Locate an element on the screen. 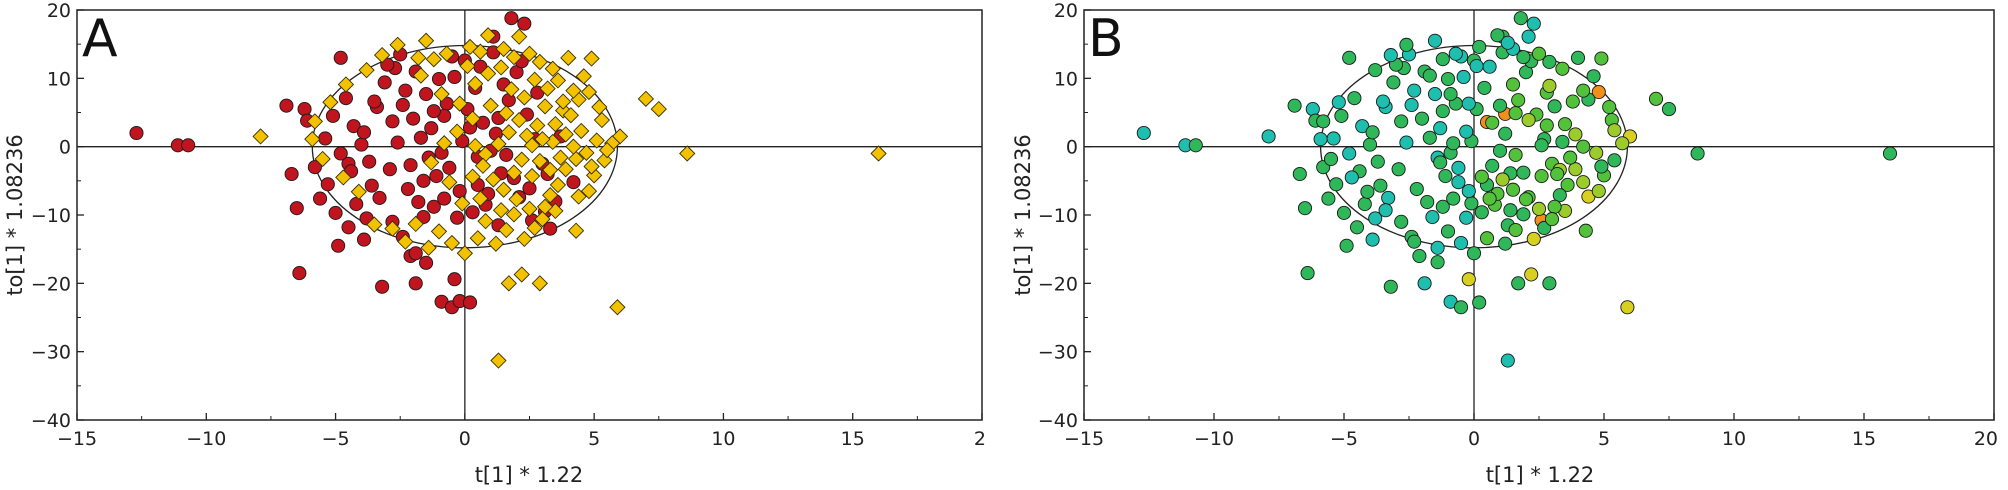  panel-b-y-tick-label: 10 is located at coordinates (1066, 79).